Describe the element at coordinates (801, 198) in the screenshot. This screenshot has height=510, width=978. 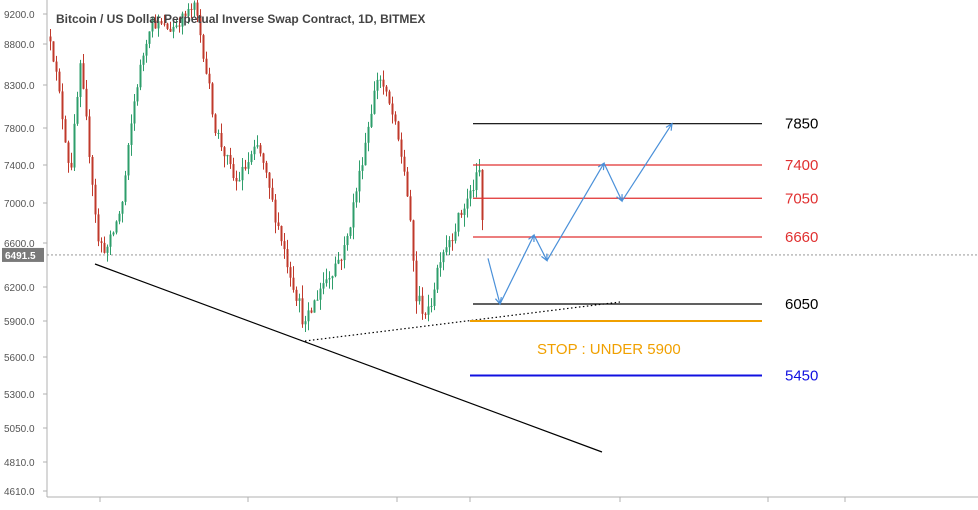
I see `level-label: 7050` at that location.